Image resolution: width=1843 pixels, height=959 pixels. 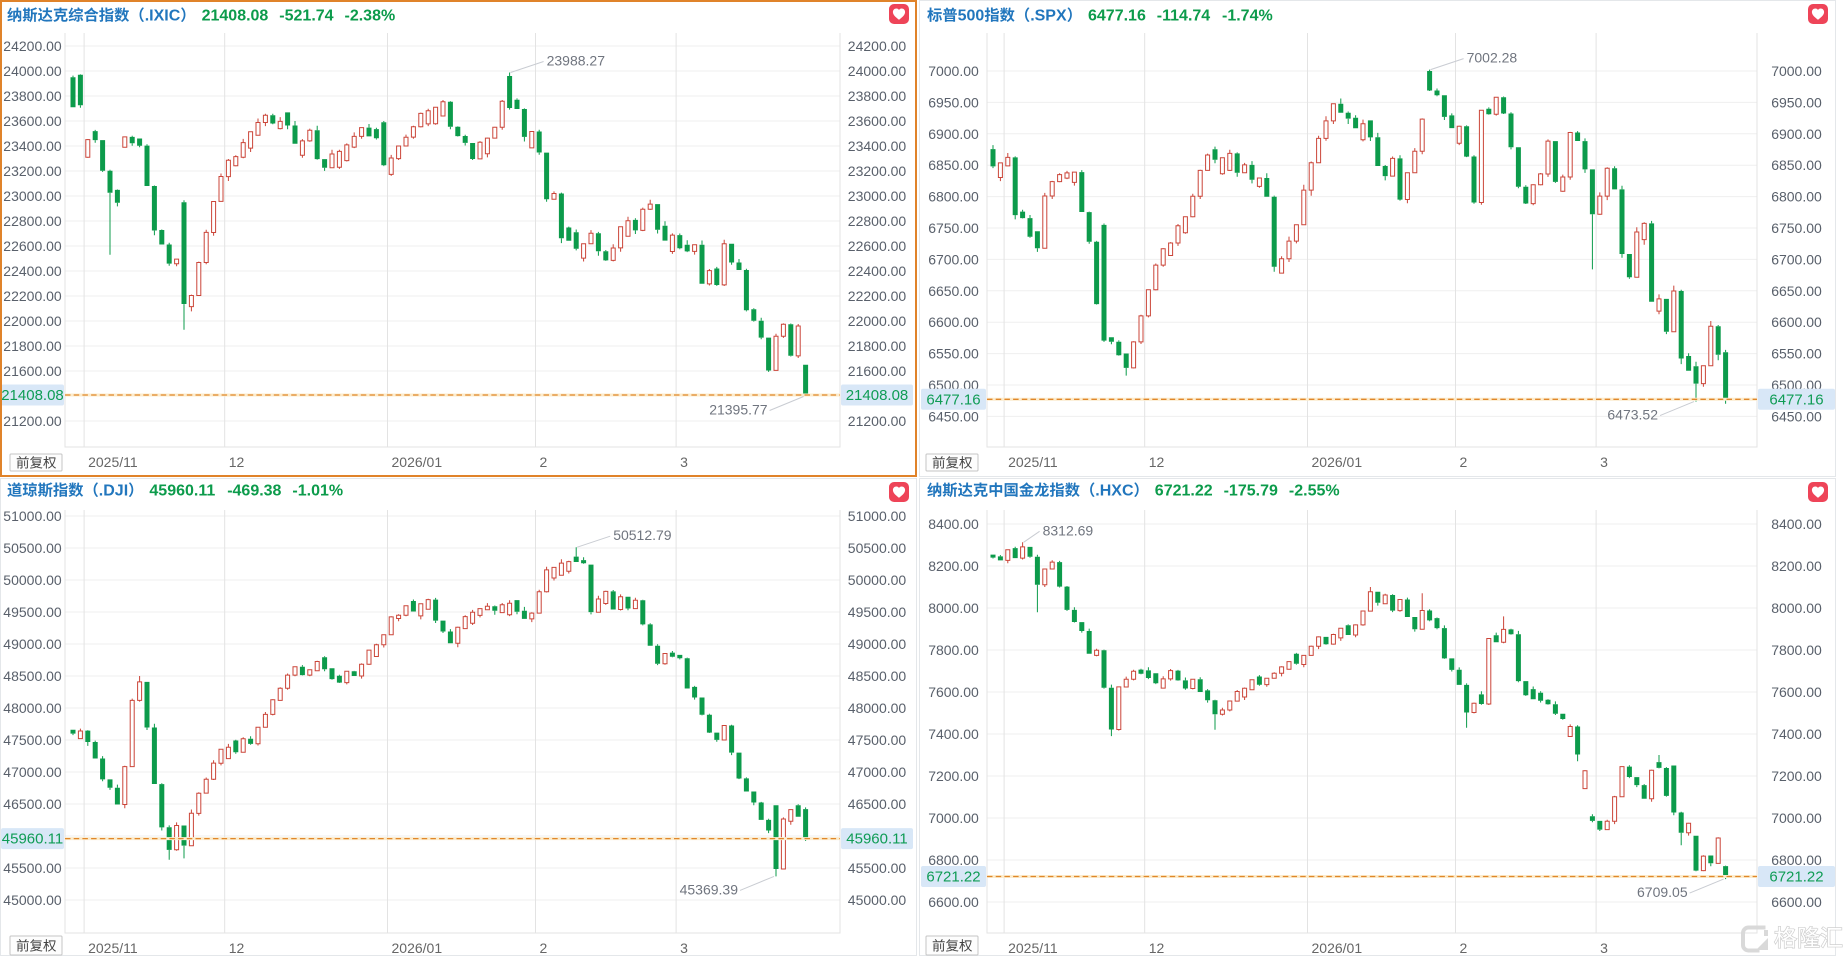 What do you see at coordinates (877, 612) in the screenshot?
I see `svg-text: 49500.00` at bounding box center [877, 612].